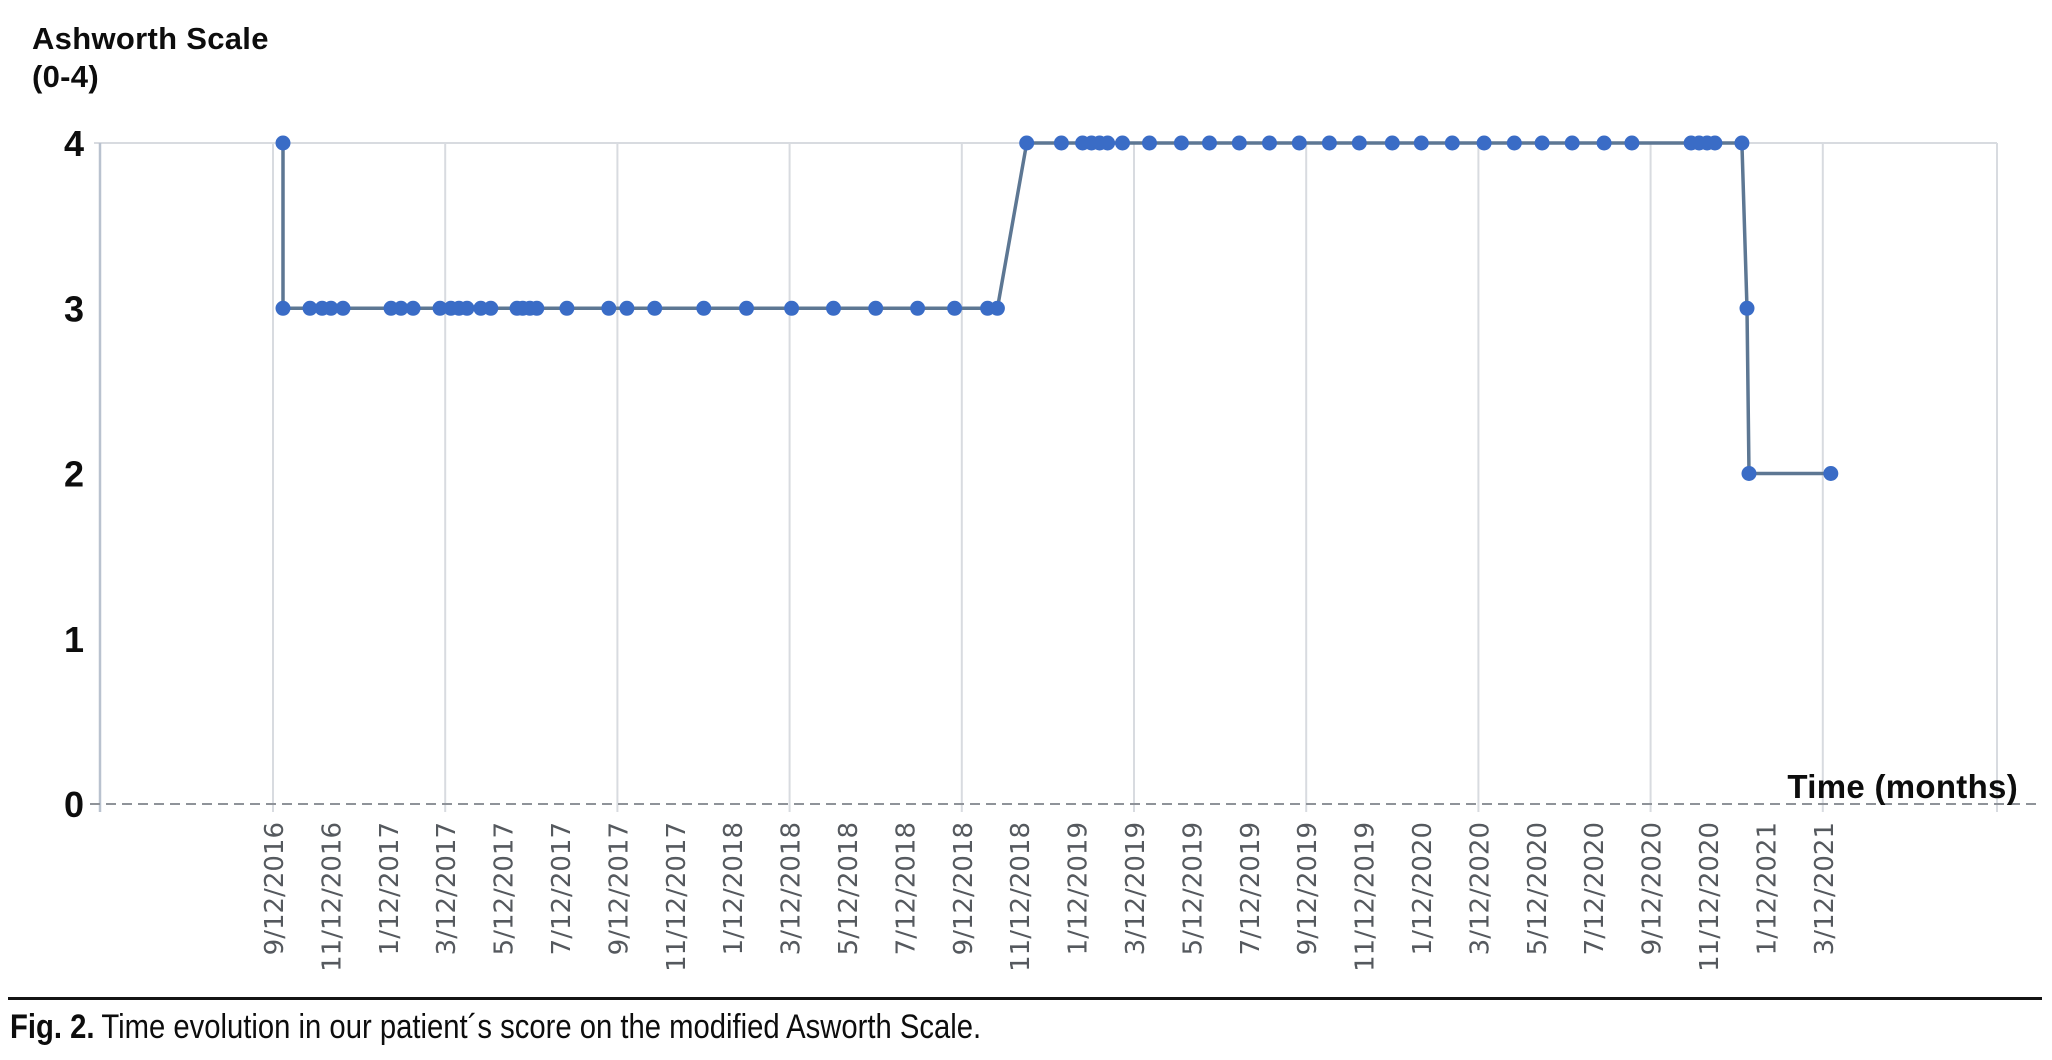  What do you see at coordinates (1366, 897) in the screenshot?
I see `x-tick-label: 11/12/2019` at bounding box center [1366, 897].